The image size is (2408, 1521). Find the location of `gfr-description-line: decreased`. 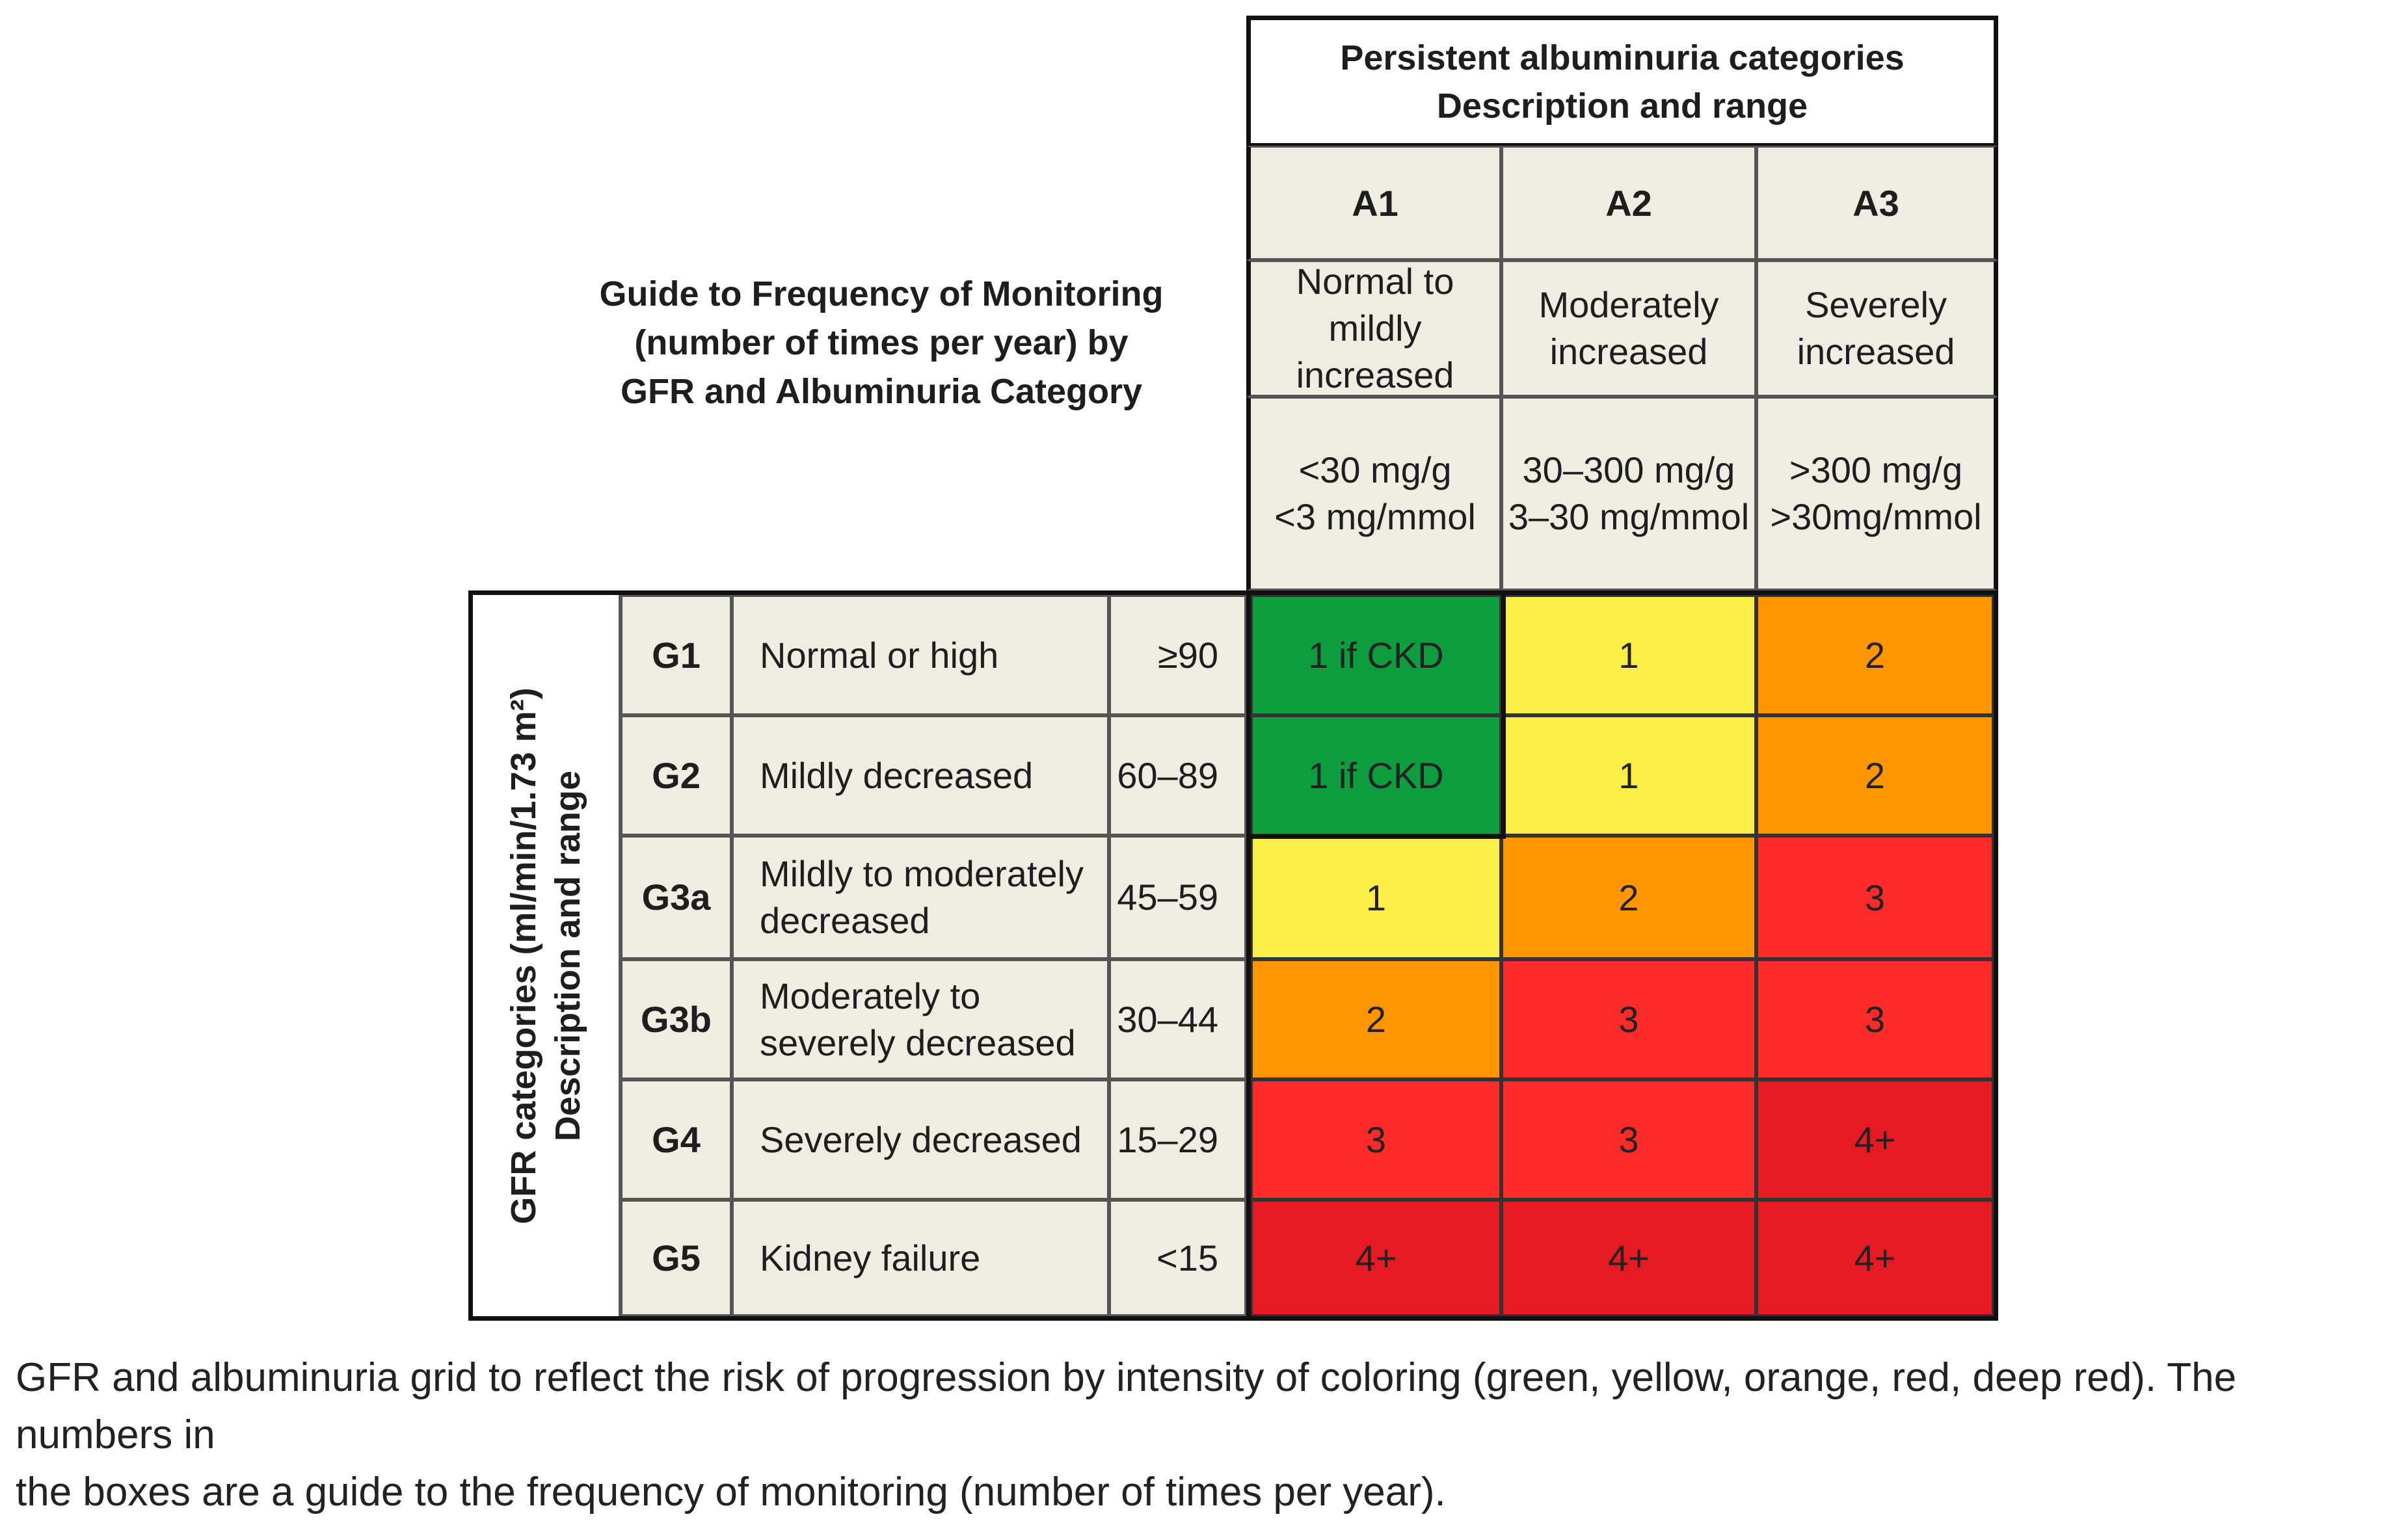

gfr-description-line: decreased is located at coordinates (845, 920).